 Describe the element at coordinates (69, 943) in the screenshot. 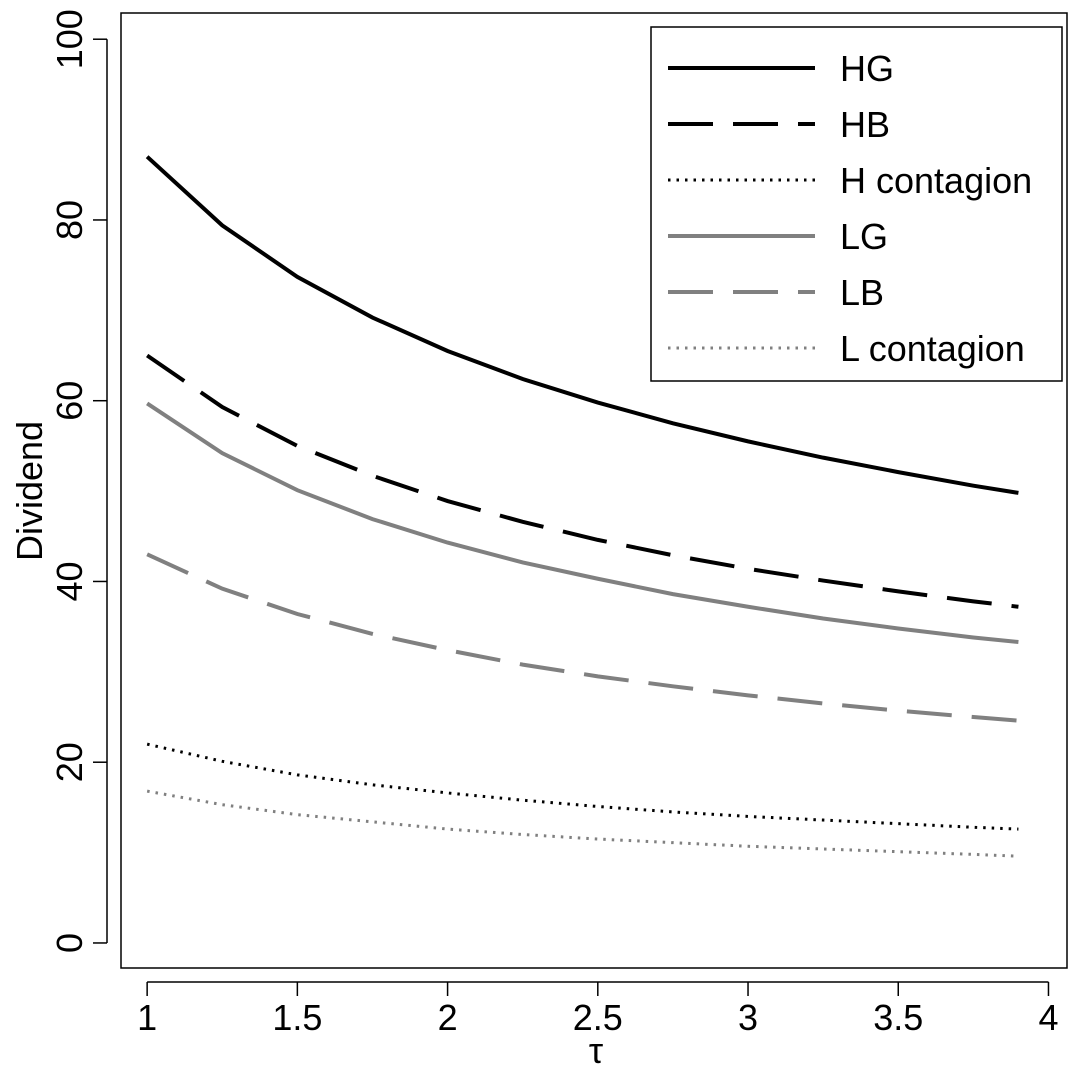

I see `y-tick-label: 0` at that location.